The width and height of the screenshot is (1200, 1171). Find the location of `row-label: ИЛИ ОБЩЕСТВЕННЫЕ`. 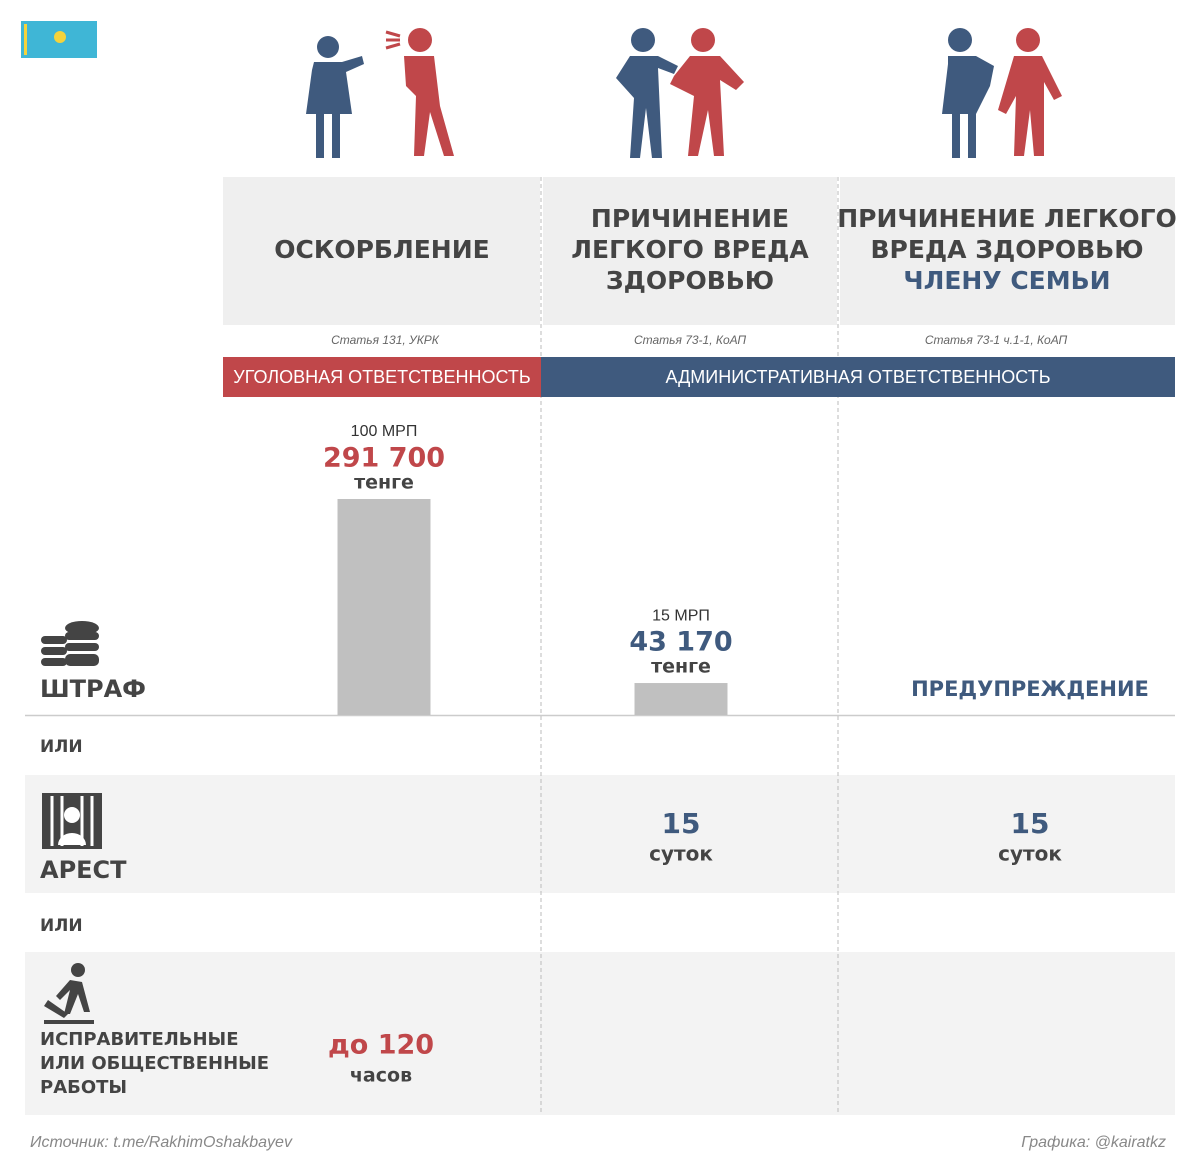

row-label: ИЛИ ОБЩЕСТВЕННЫЕ is located at coordinates (154, 1063).